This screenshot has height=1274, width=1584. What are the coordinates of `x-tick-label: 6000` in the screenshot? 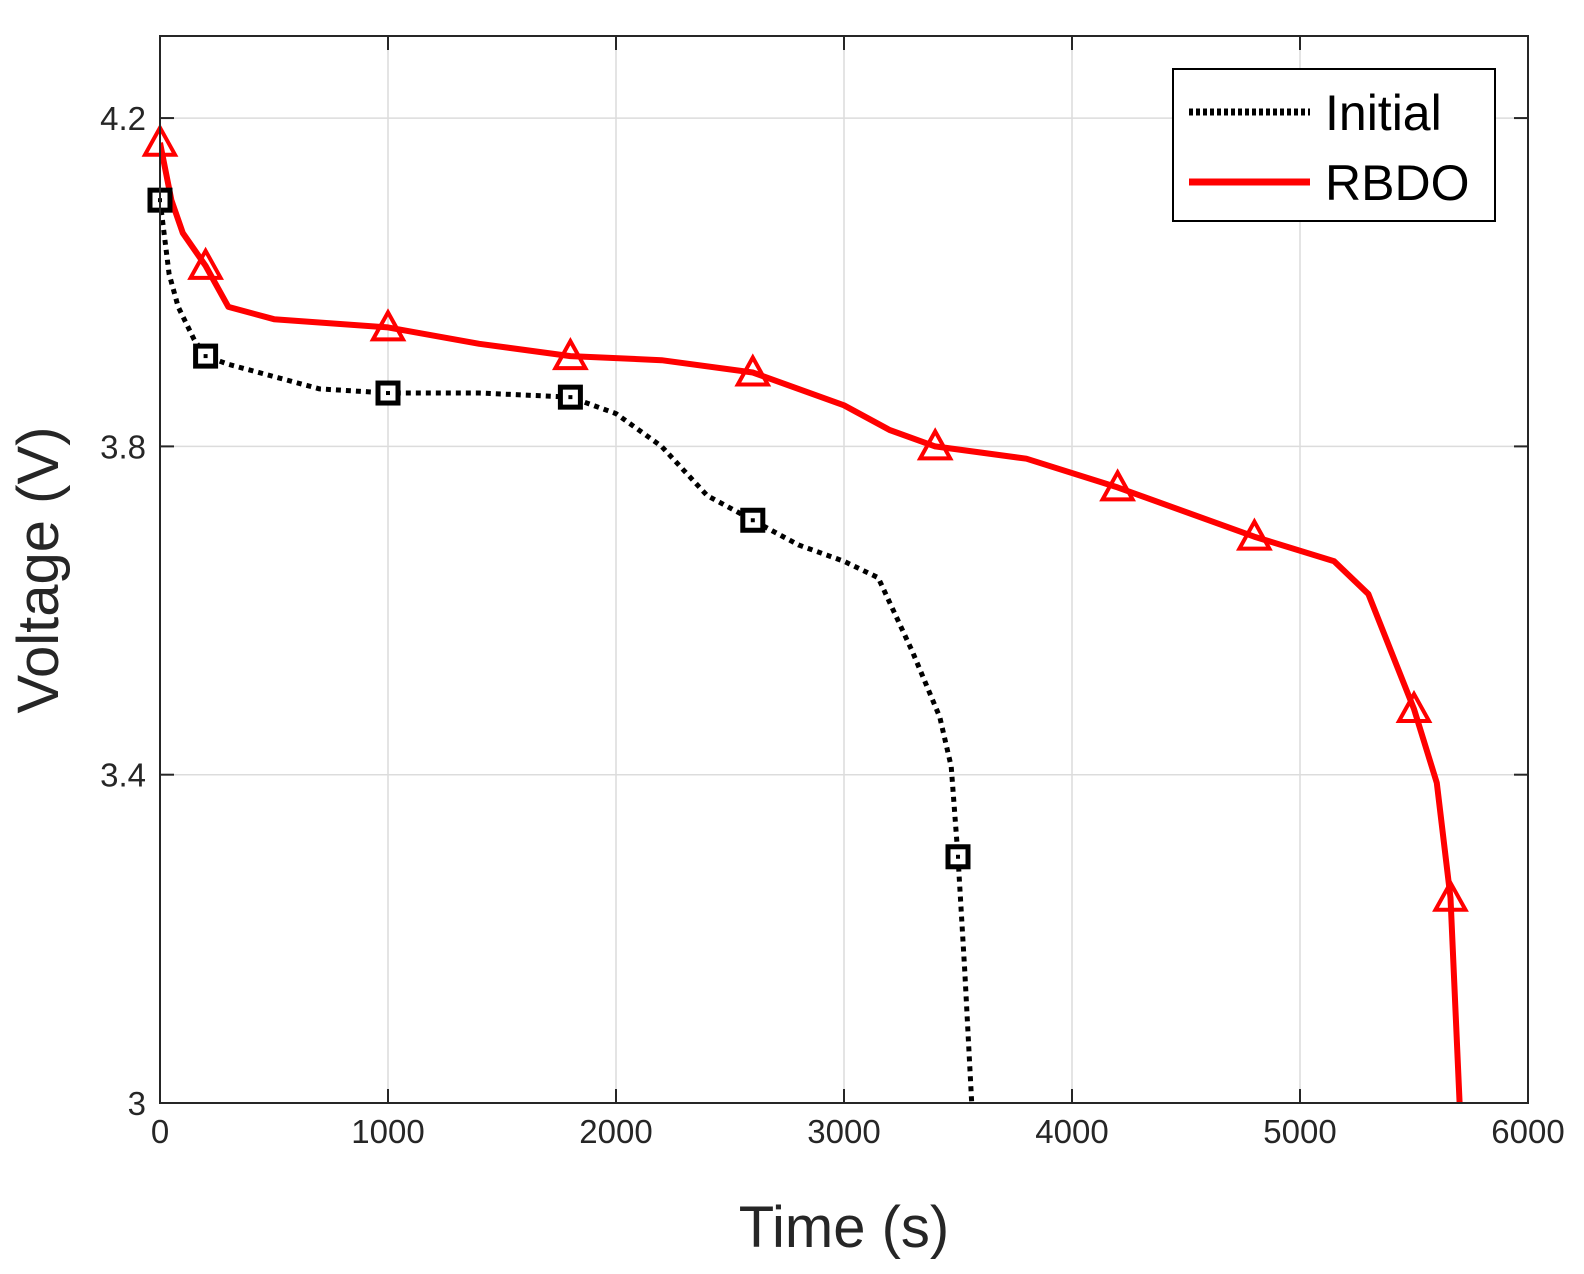 It's located at (1527, 1131).